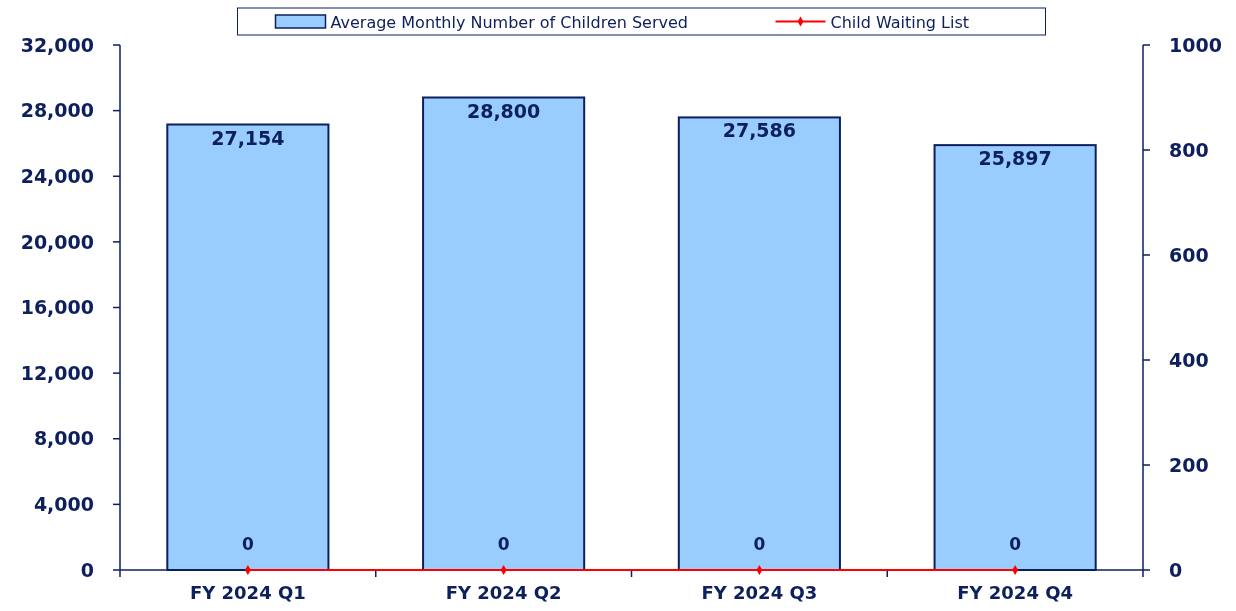 This screenshot has height=611, width=1236. I want to click on y-tick-label: 0, so click(87, 569).